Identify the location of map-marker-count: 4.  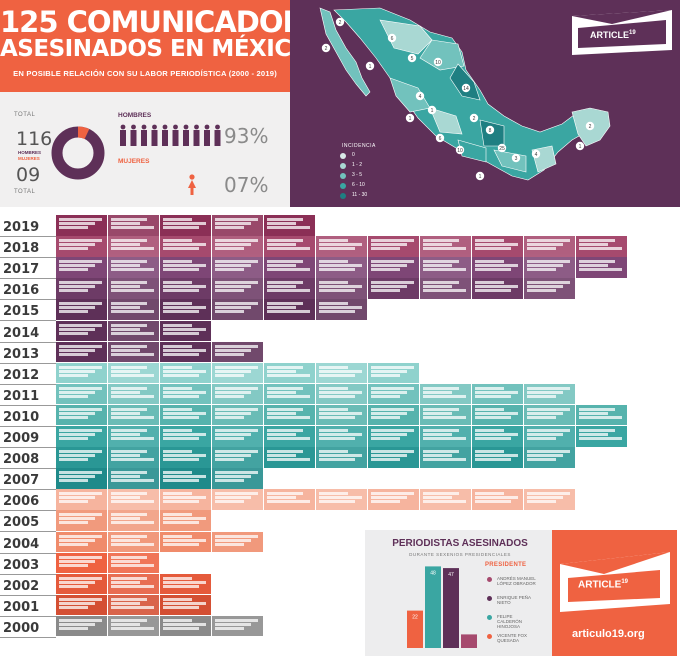
(420, 97).